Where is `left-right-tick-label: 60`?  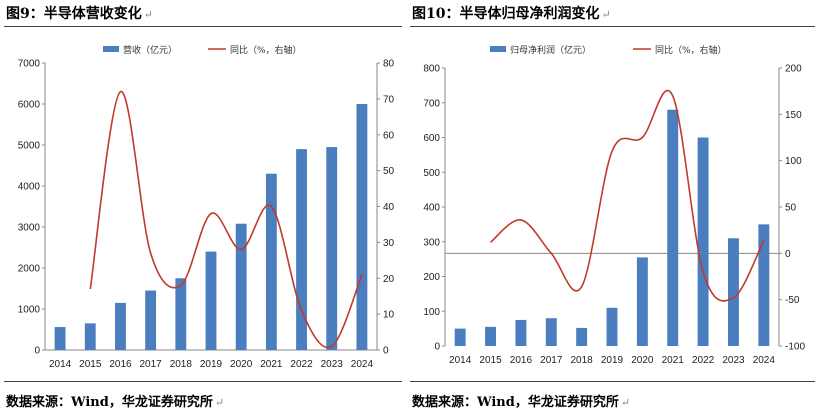 left-right-tick-label: 60 is located at coordinates (389, 135).